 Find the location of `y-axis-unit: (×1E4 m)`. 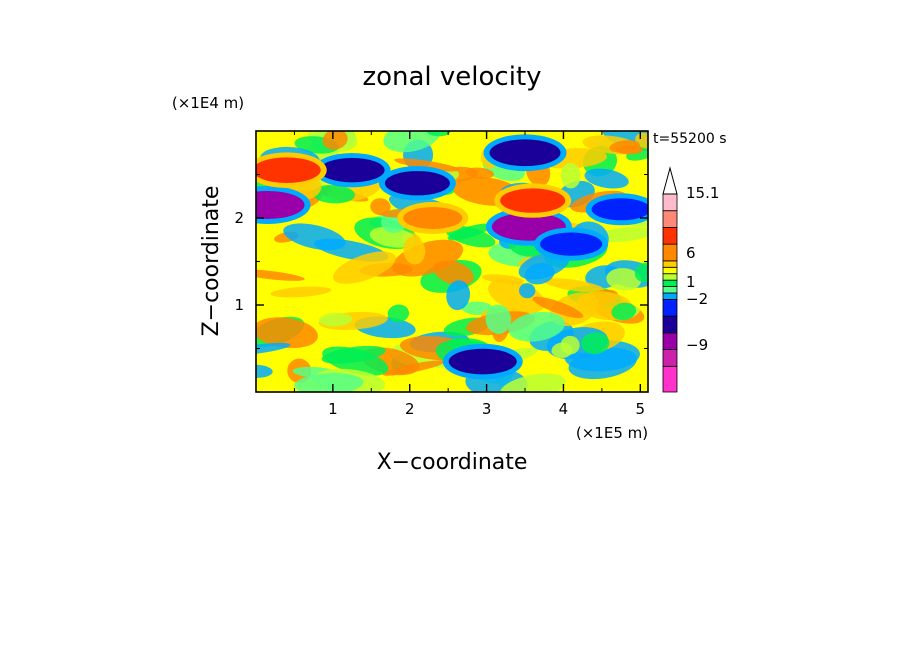

y-axis-unit: (×1E4 m) is located at coordinates (208, 103).